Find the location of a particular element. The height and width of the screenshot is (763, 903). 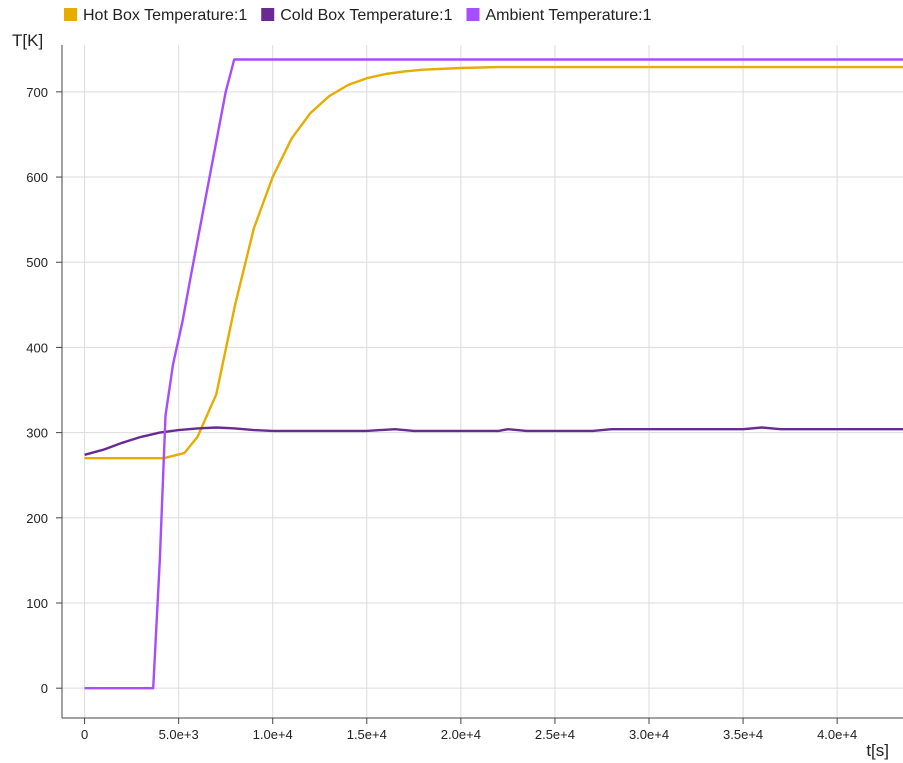

y-tick-label: 600 is located at coordinates (37, 177).